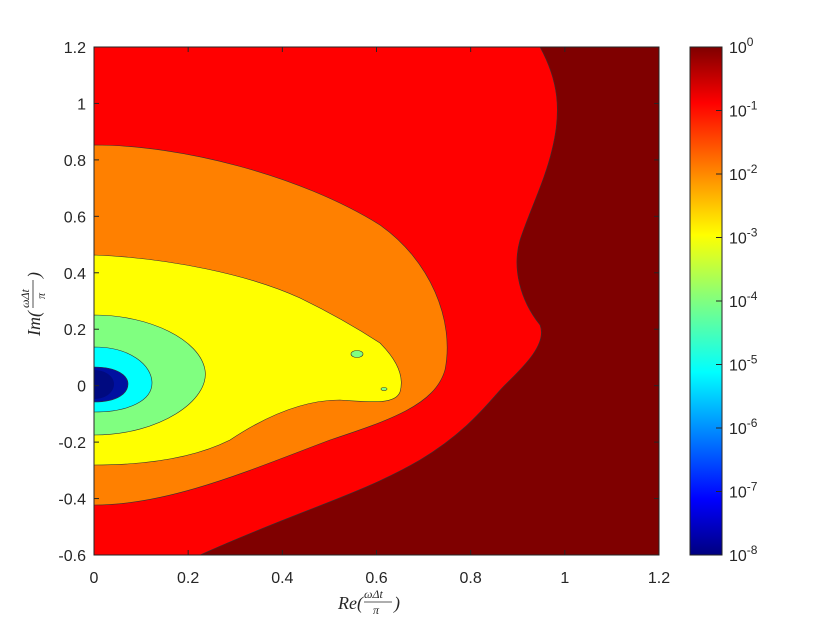 The image size is (830, 624). Describe the element at coordinates (94, 578) in the screenshot. I see `x-tick-label: 0` at that location.